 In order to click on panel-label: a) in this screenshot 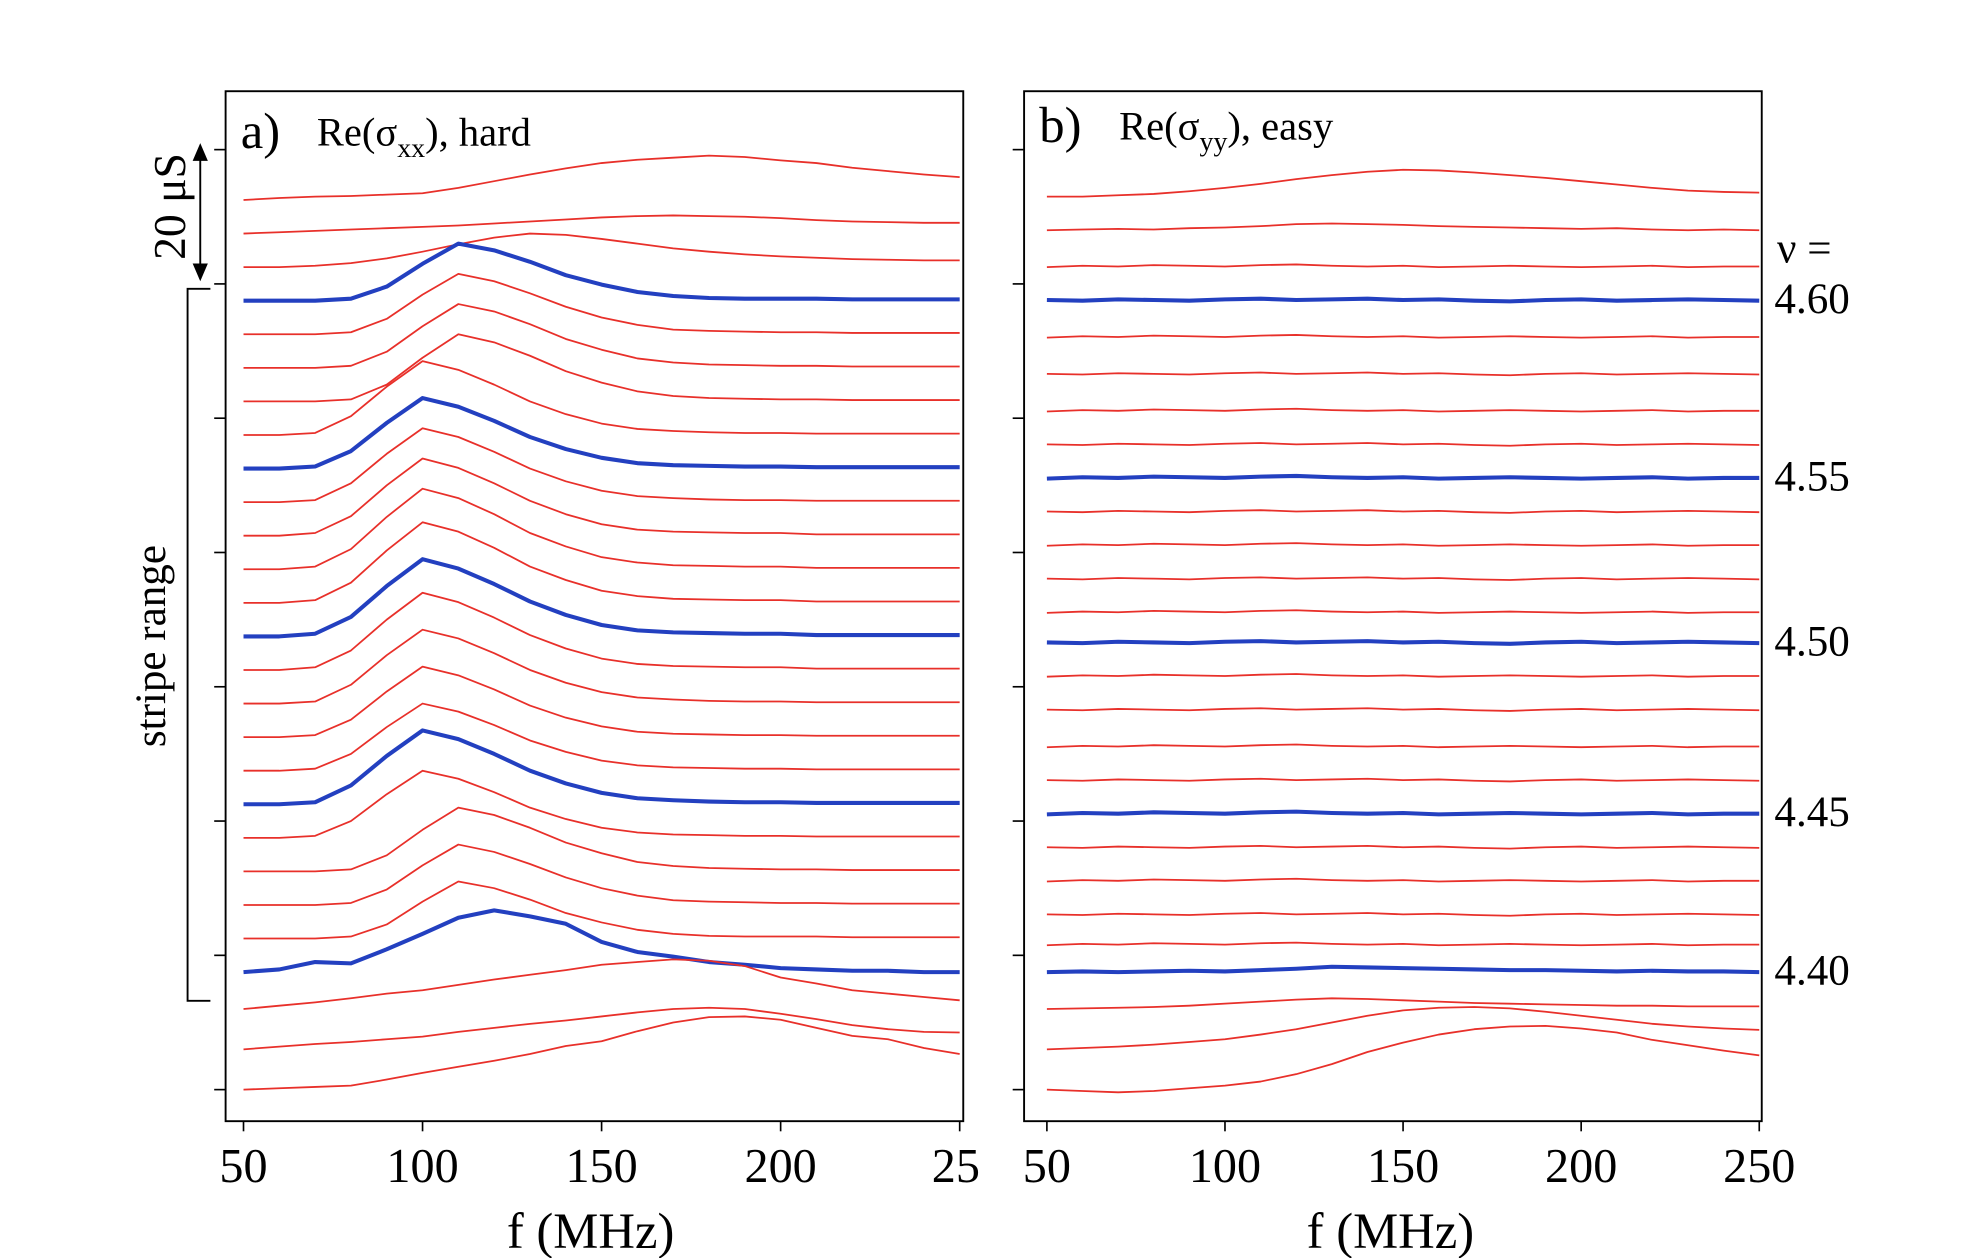, I will do `click(260, 131)`.